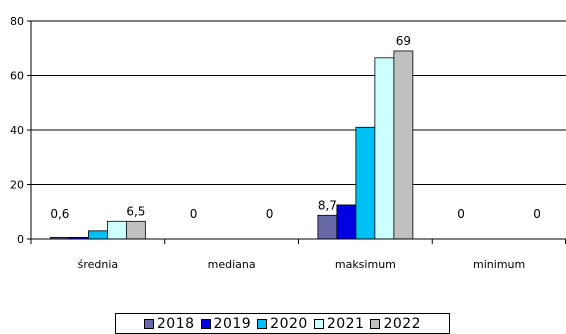  What do you see at coordinates (302, 264) in the screenshot?
I see `category-labels: średnia mediana maksimum minimum` at bounding box center [302, 264].